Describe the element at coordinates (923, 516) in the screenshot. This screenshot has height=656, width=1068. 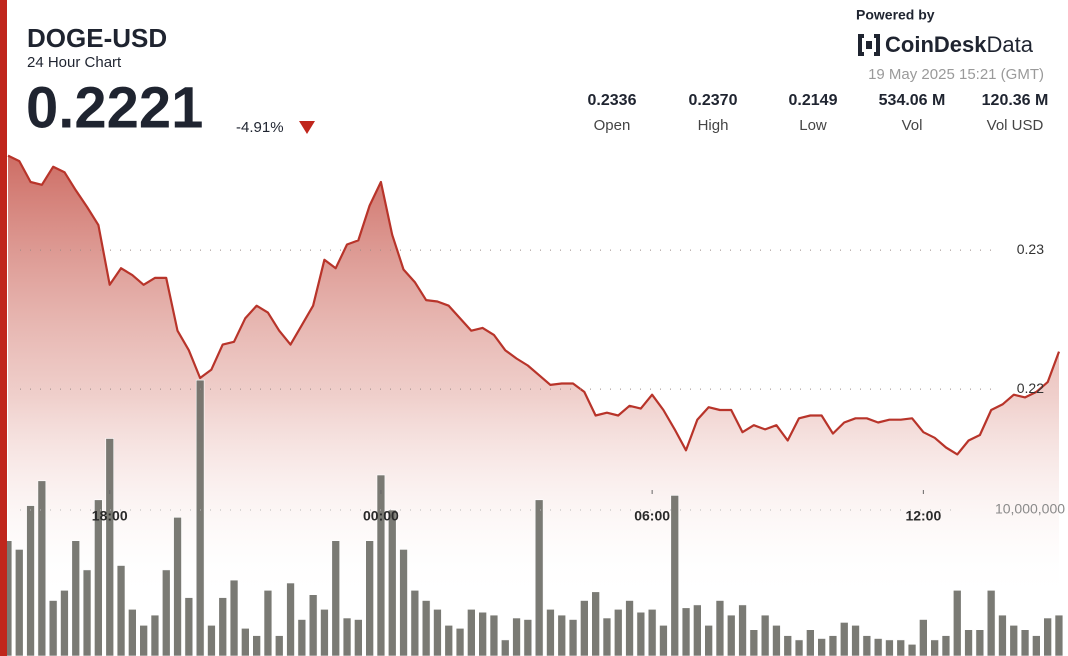
I see `x-tick-label: 12:00` at that location.